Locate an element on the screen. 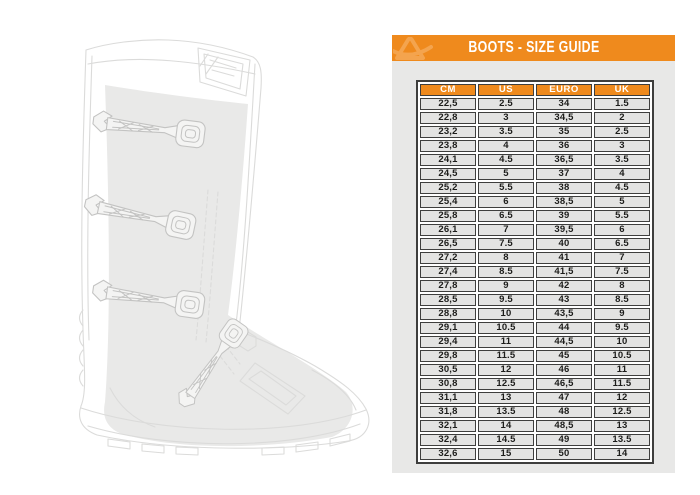 Image resolution: width=700 pixels, height=495 pixels. size-table-row: 29,1 10.5 44 9.5 is located at coordinates (535, 328).